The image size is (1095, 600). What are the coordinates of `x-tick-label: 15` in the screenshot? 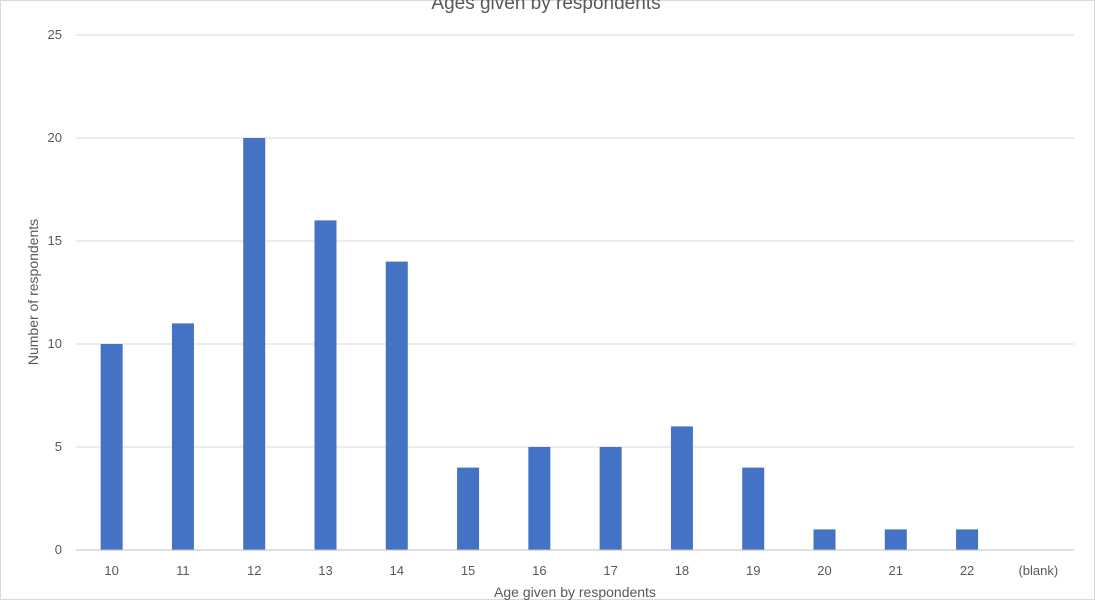 It's located at (468, 570).